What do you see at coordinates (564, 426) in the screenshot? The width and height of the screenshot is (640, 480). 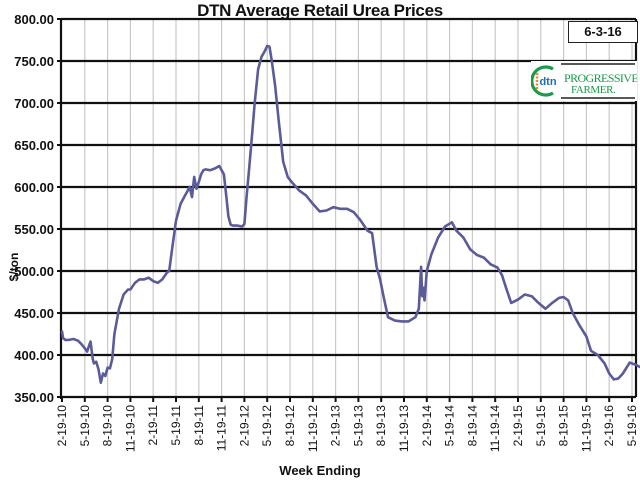 I see `x-tick-label: 8-19-15` at bounding box center [564, 426].